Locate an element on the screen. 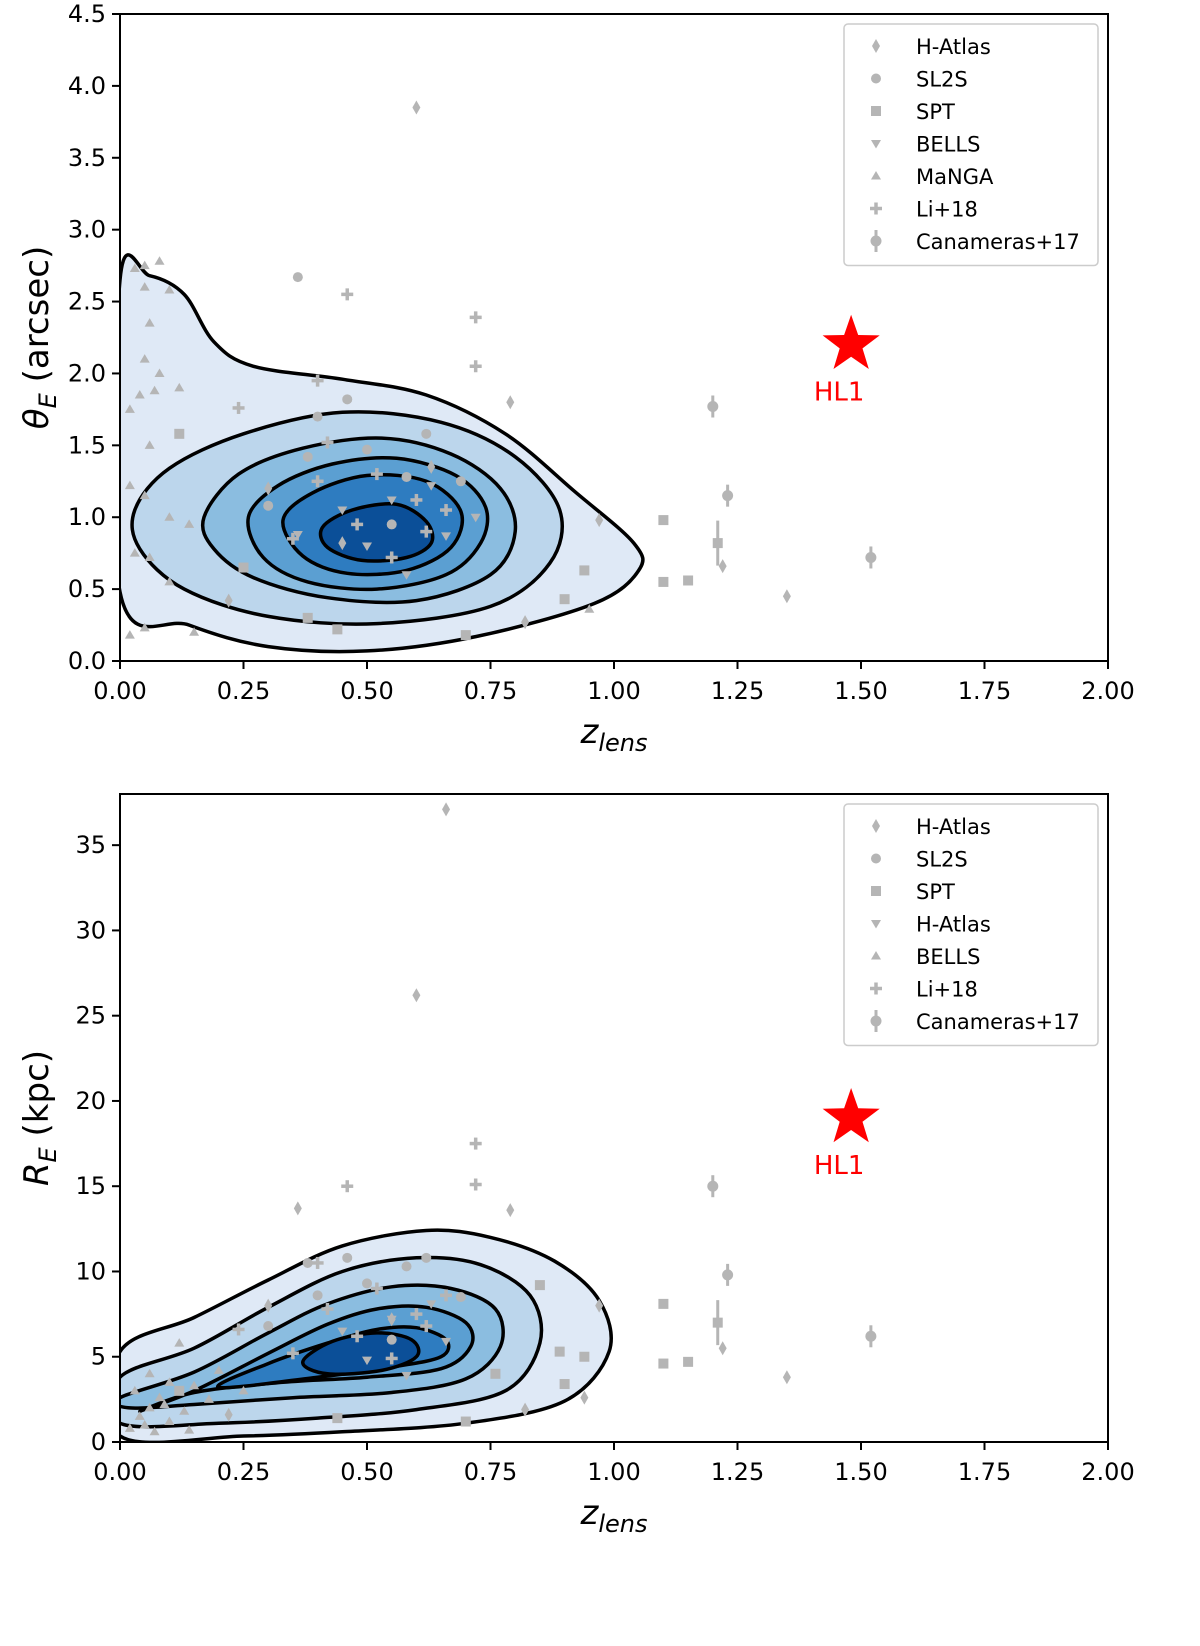 Image resolution: width=1200 pixels, height=1646 pixels. y-tick-label: 1.0 is located at coordinates (87, 517).